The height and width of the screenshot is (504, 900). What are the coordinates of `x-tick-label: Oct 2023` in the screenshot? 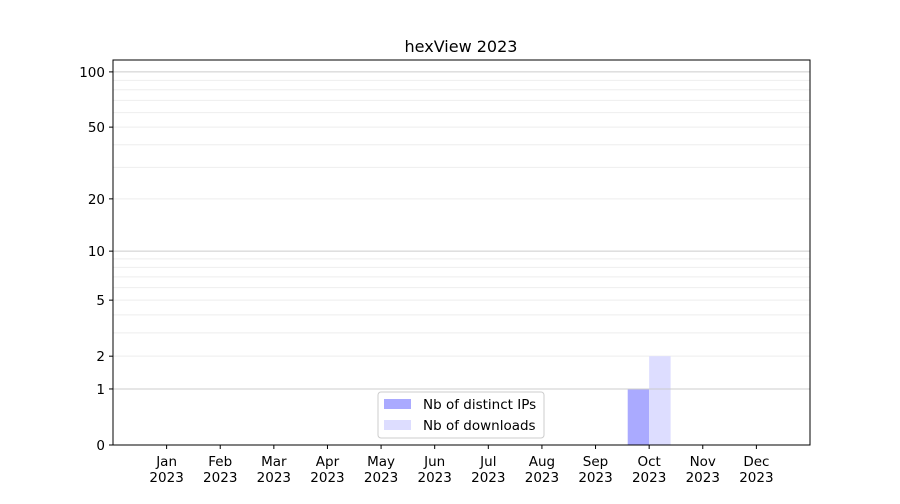 It's located at (649, 470).